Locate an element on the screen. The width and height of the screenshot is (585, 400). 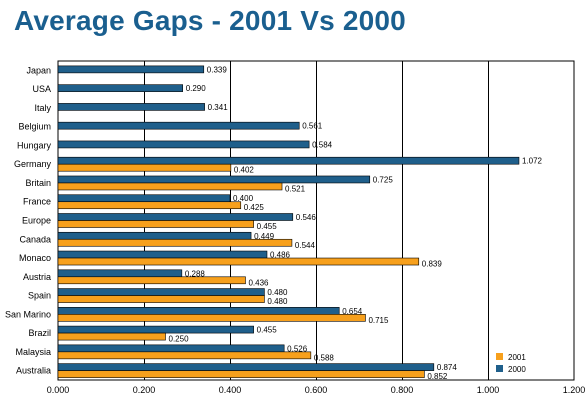
value-label-2001-germany: 0.402 is located at coordinates (244, 170).